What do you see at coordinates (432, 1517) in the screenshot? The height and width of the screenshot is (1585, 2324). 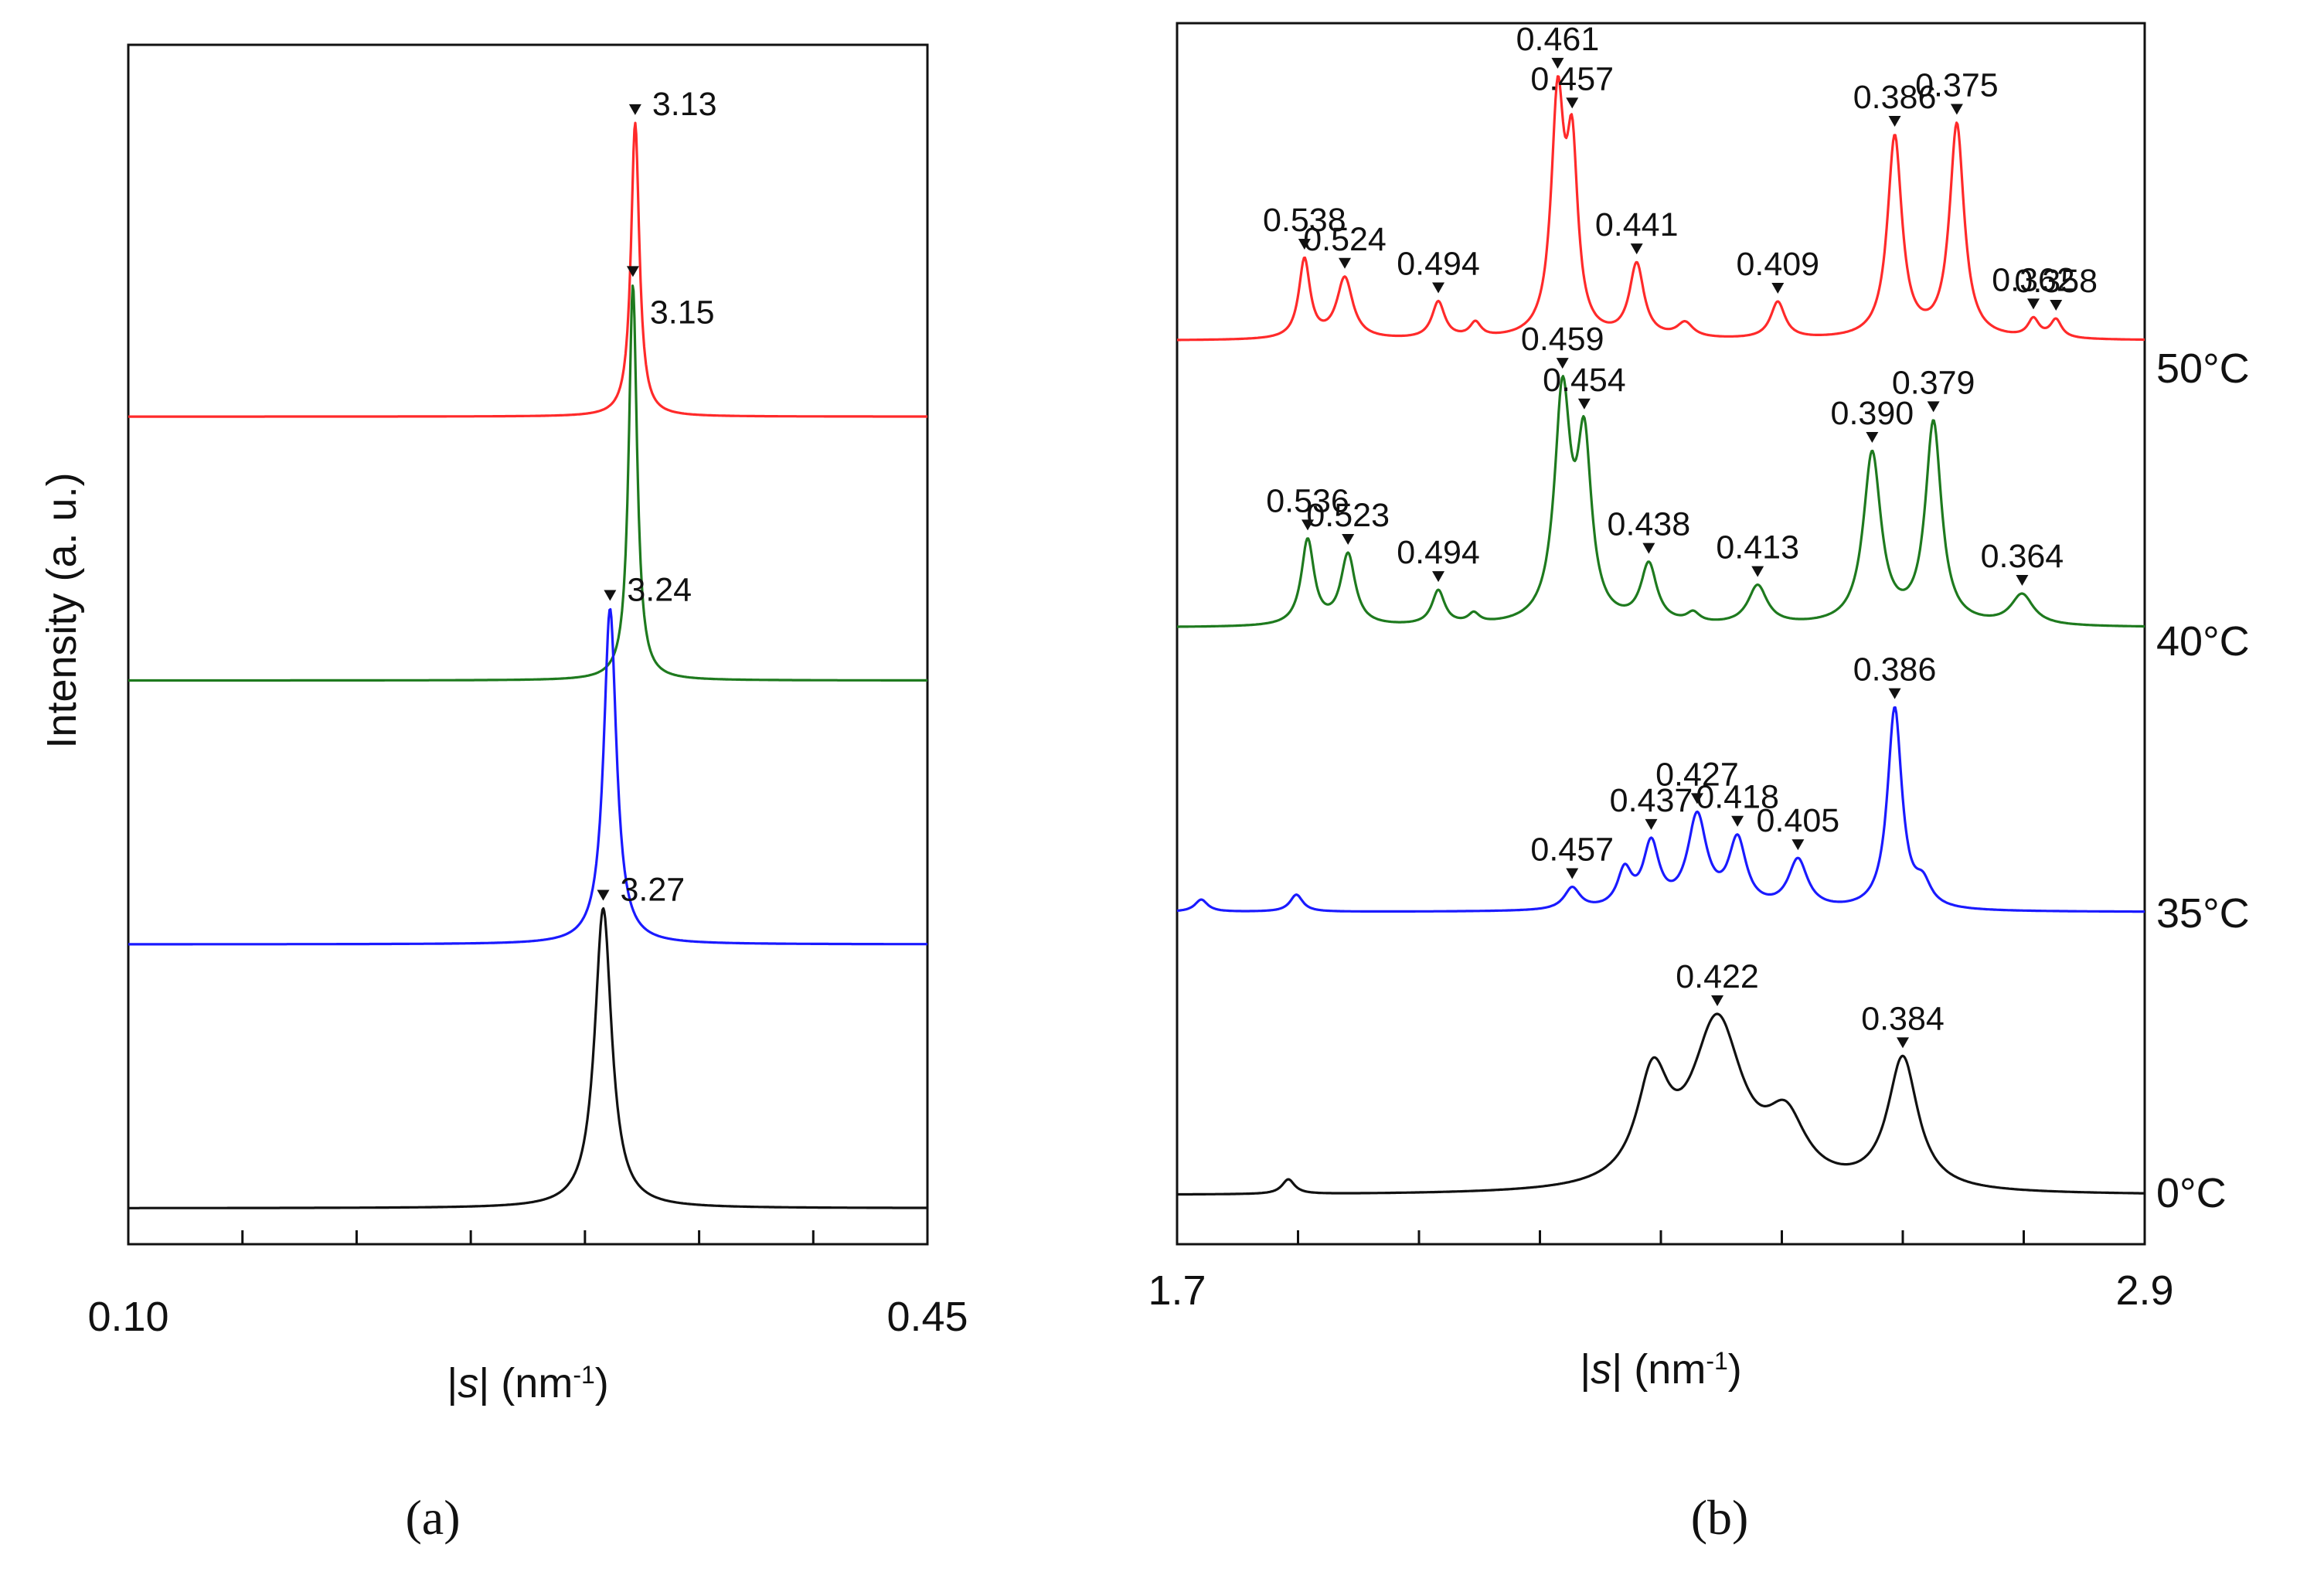 I see `panel-a-label: (a)` at bounding box center [432, 1517].